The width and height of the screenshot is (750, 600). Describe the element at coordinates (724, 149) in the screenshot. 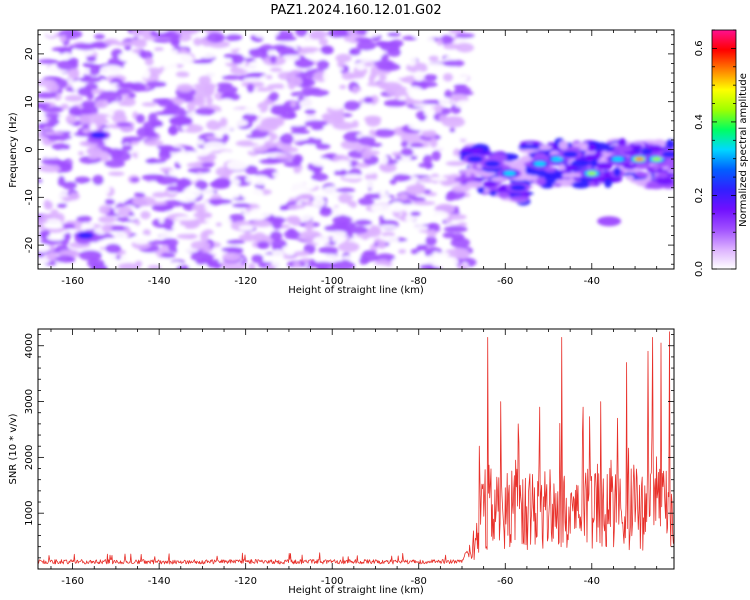

I see `colorbar-gradient` at that location.